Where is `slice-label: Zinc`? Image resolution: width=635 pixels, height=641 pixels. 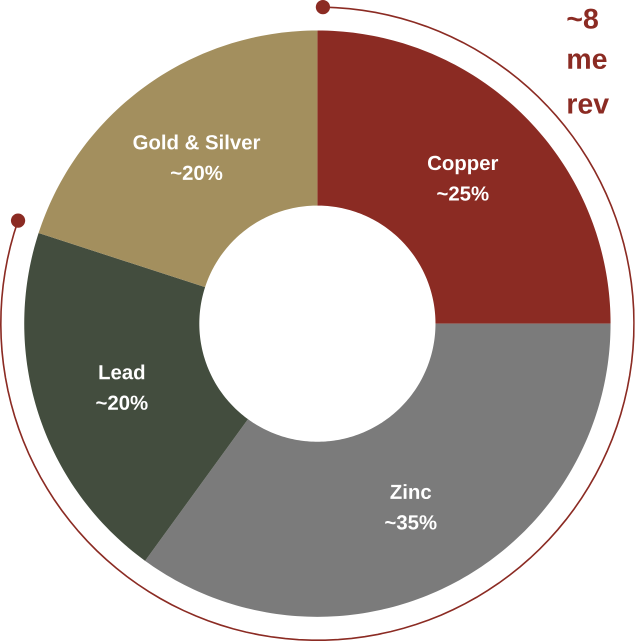 slice-label: Zinc is located at coordinates (411, 492).